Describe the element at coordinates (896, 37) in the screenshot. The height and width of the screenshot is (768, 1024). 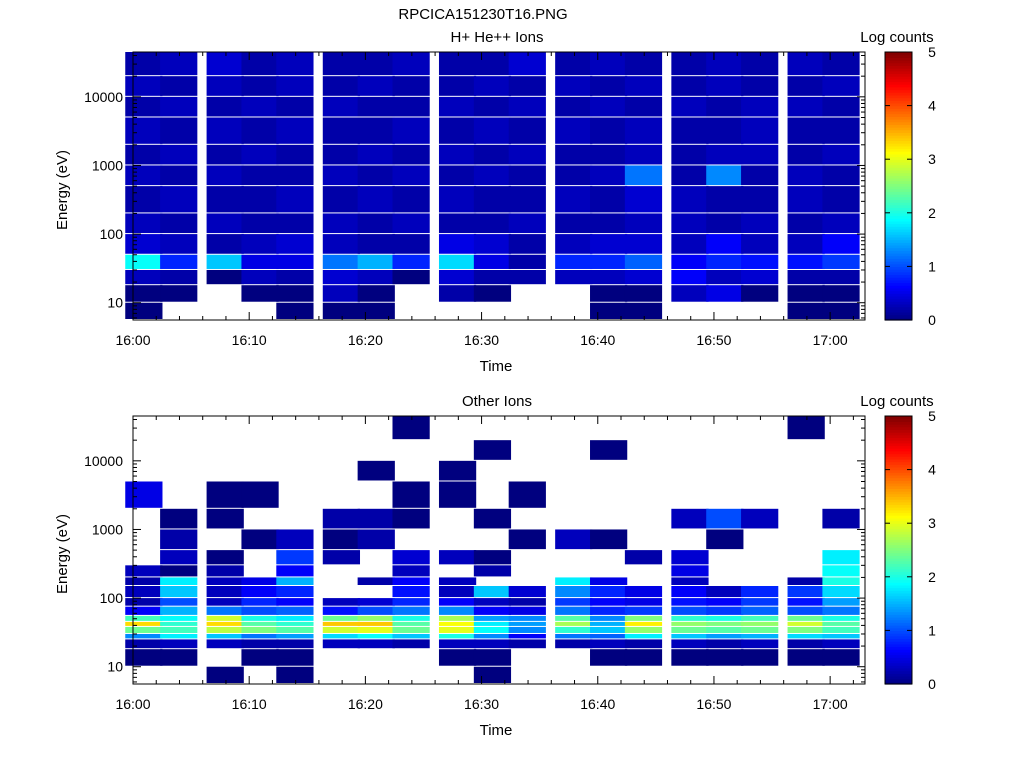
I see `panel-1-colorbar-label: Log counts` at that location.